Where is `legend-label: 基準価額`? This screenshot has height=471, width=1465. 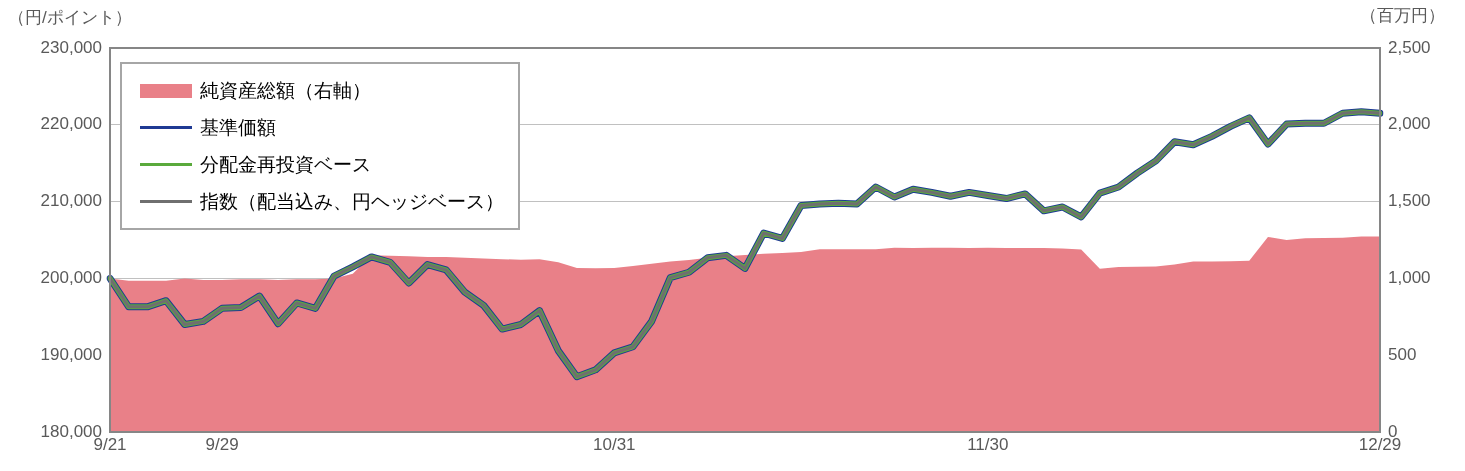
legend-label: 基準価額 is located at coordinates (238, 127).